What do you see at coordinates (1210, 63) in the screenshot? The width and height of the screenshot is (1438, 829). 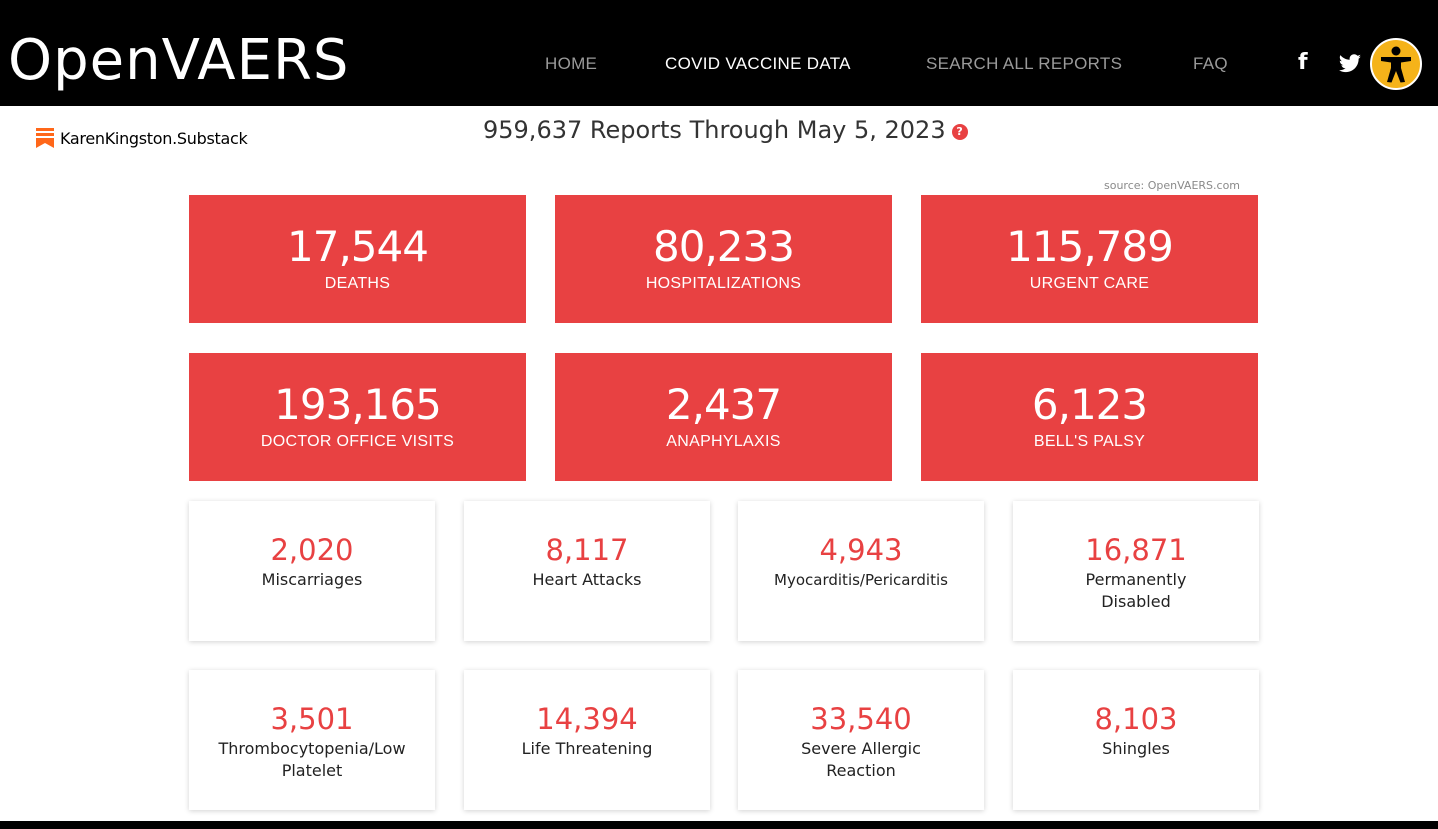 I see `nav-faq: FAQ` at bounding box center [1210, 63].